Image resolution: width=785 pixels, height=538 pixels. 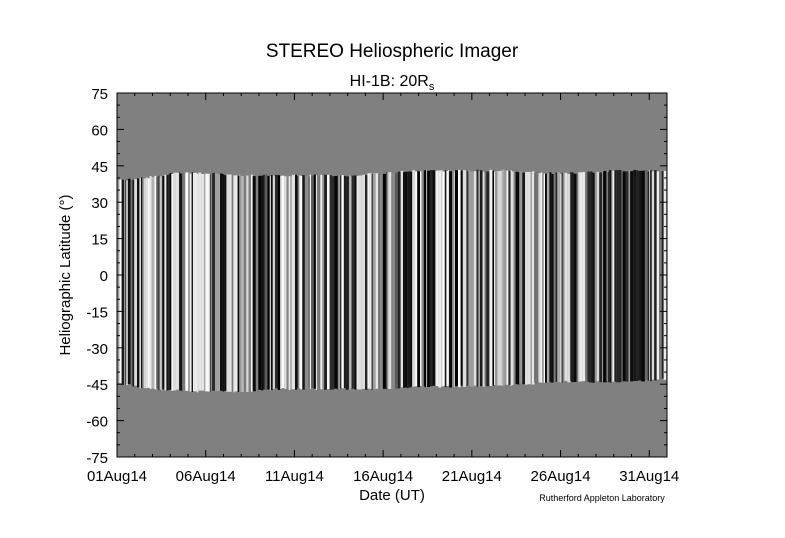 I want to click on y-tick-label: 75, so click(x=99, y=94).